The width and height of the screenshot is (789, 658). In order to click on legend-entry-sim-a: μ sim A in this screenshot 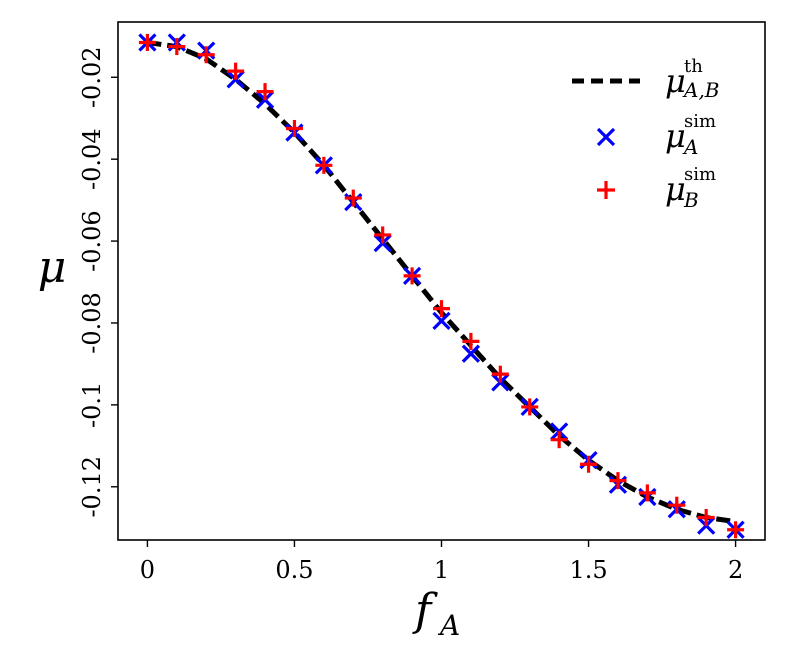, I will do `click(656, 135)`.